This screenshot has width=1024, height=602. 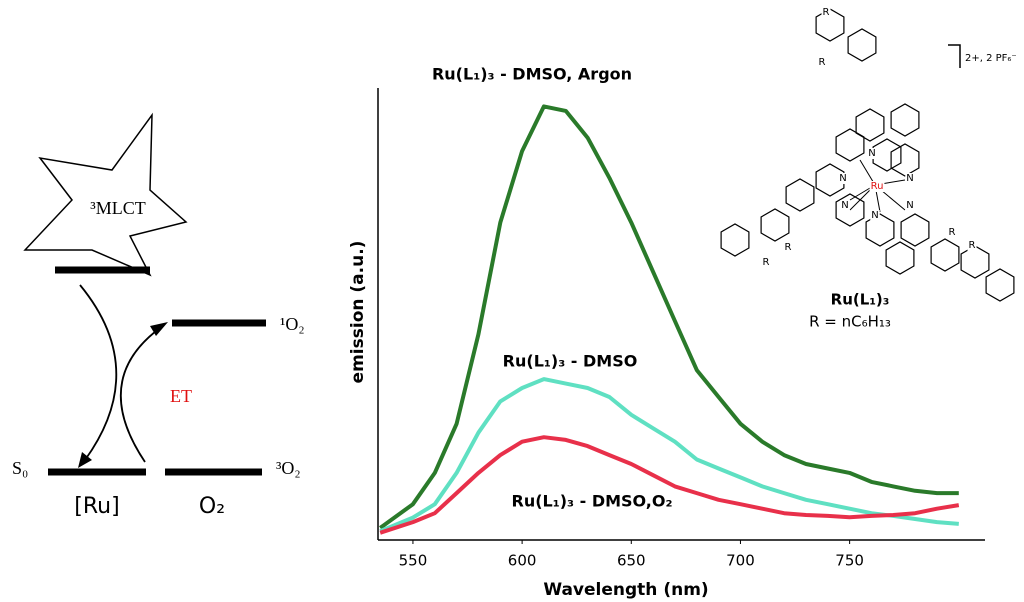 I want to click on level-label: ³O₂, so click(x=288, y=468).